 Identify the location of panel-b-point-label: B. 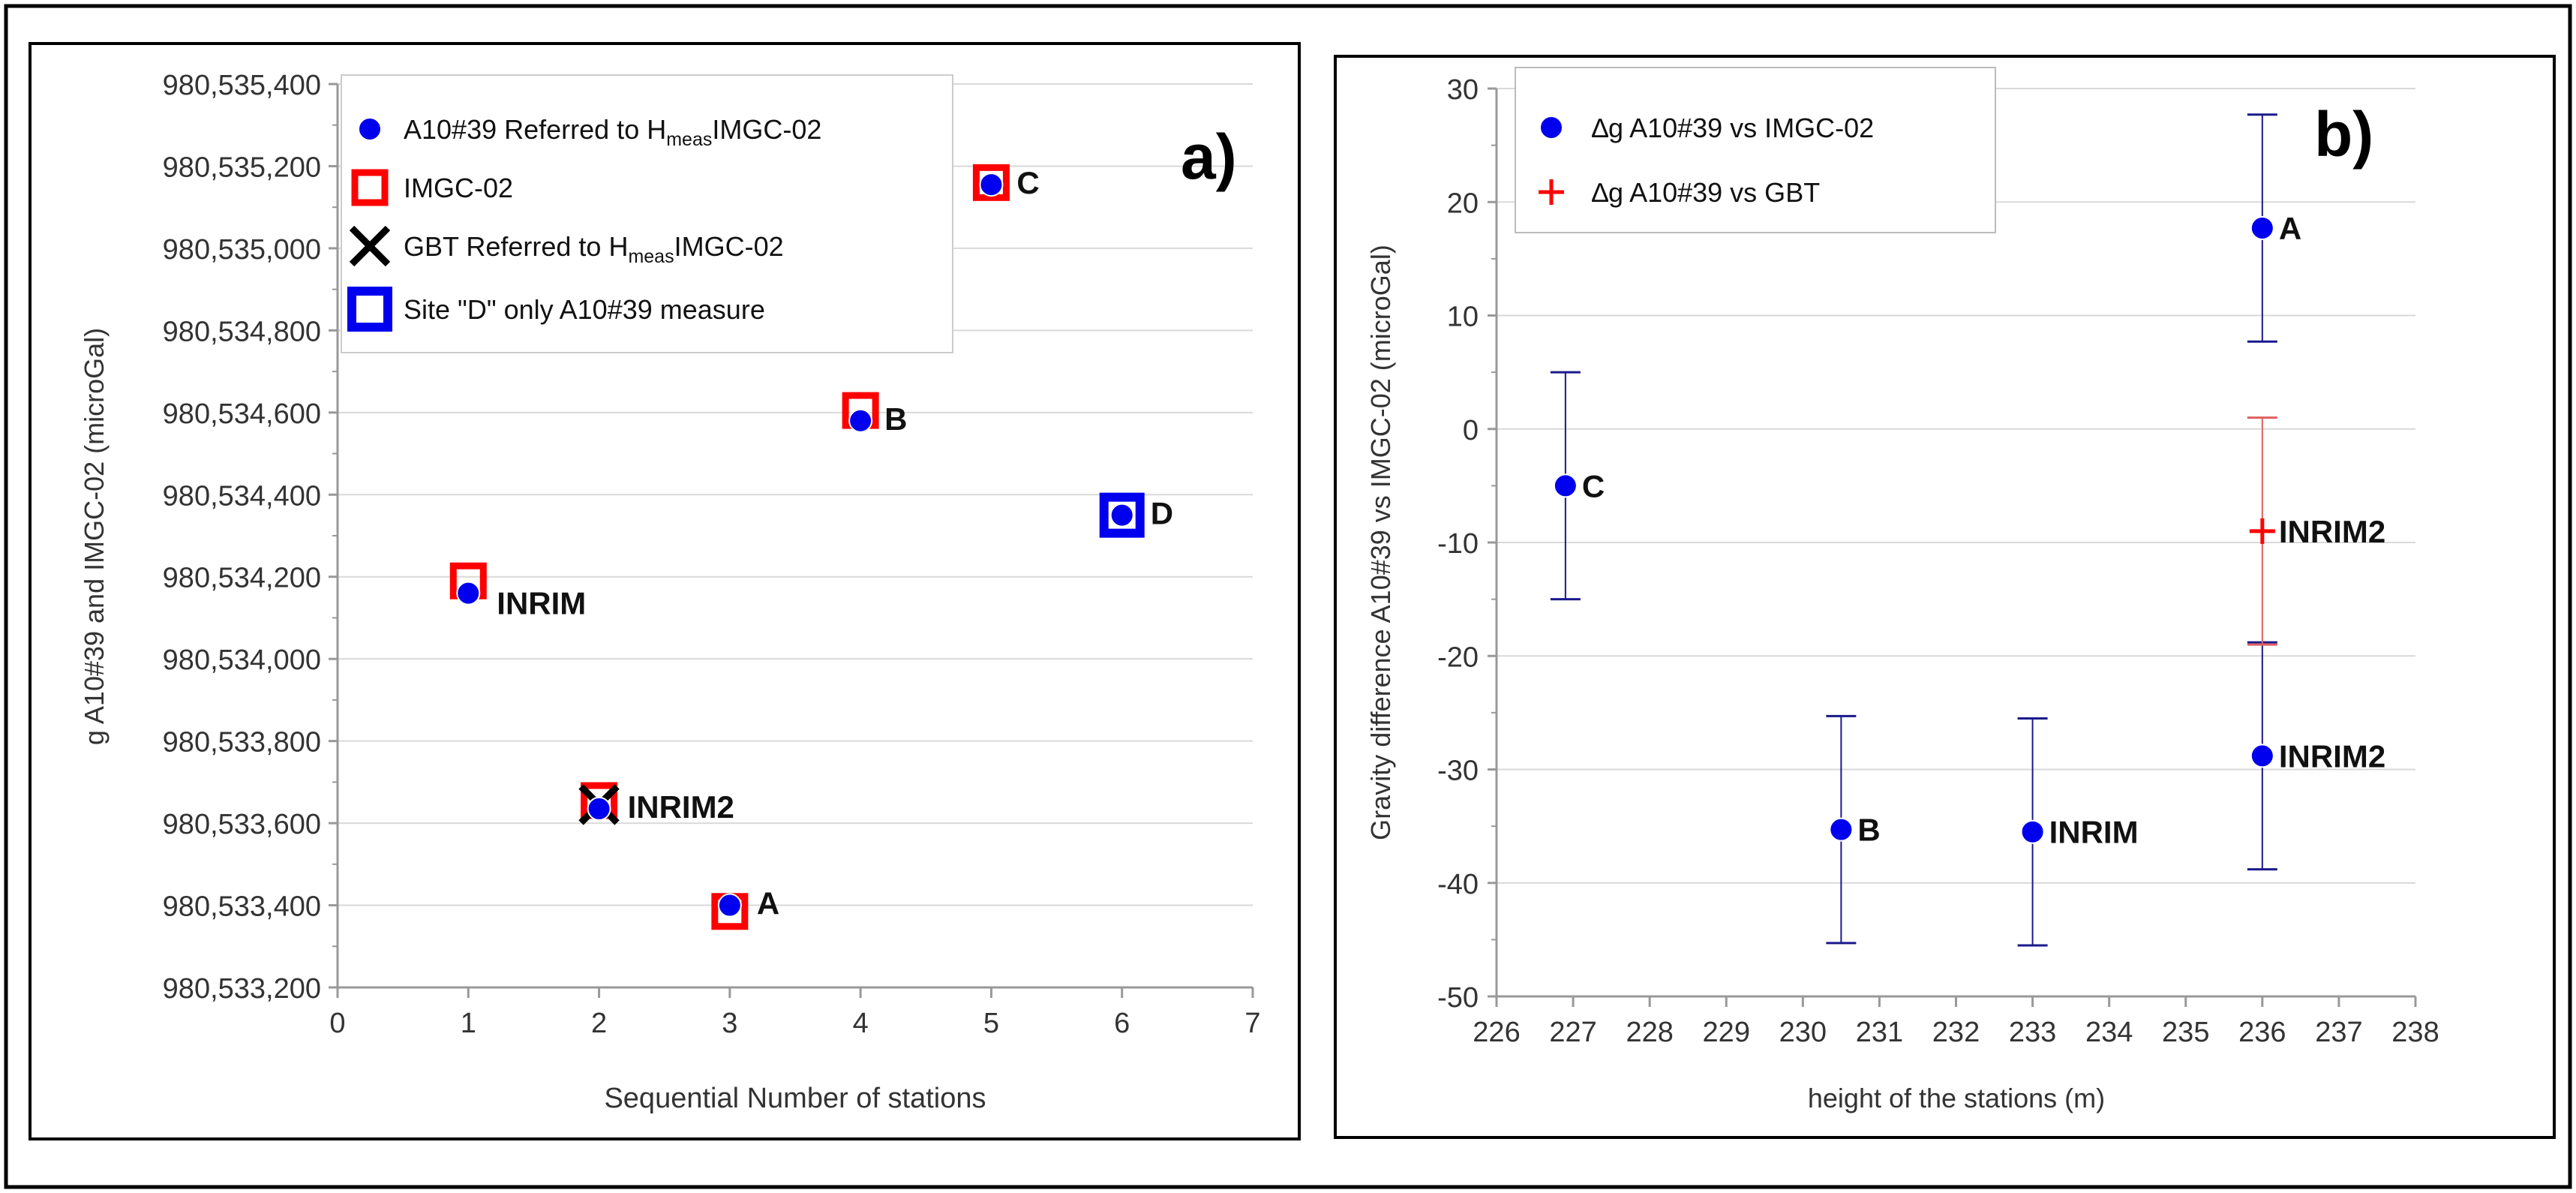
(1868, 830).